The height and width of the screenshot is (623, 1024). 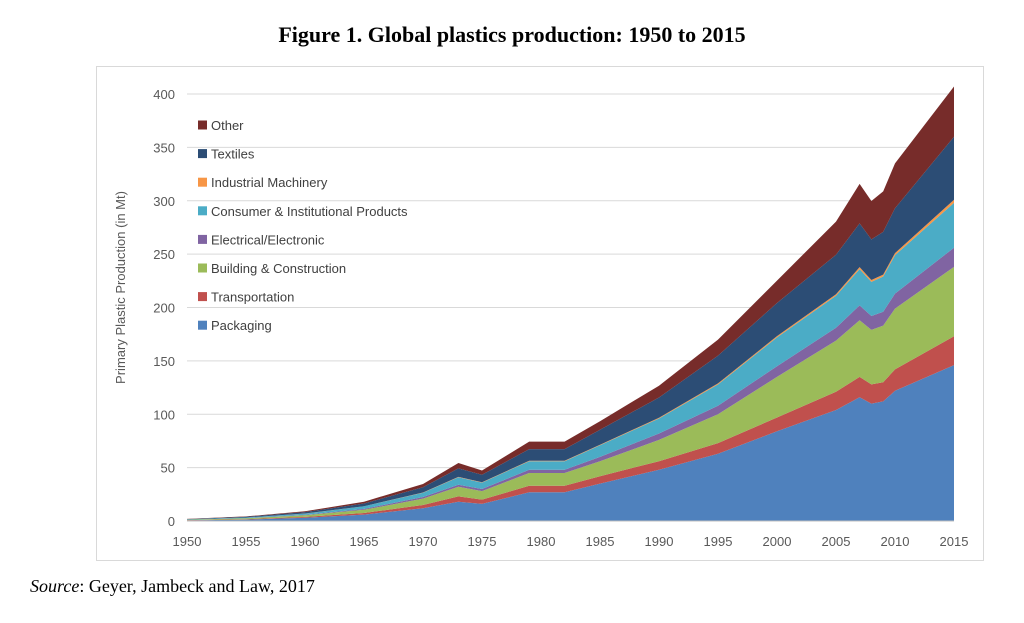 I want to click on x-tick-label: 2010, so click(x=895, y=541).